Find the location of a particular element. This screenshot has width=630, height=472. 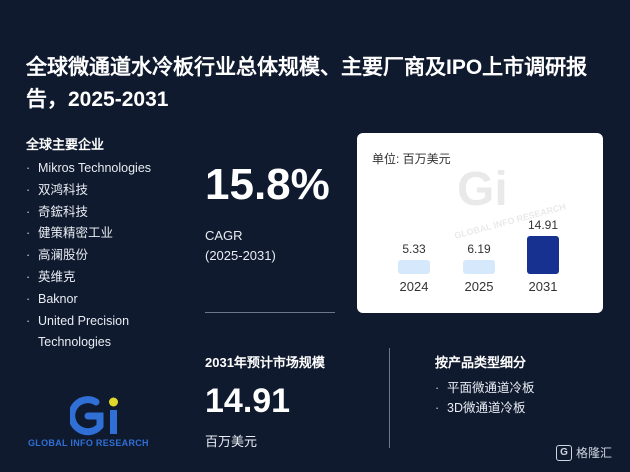

cagr-value: 15.8% is located at coordinates (267, 184).